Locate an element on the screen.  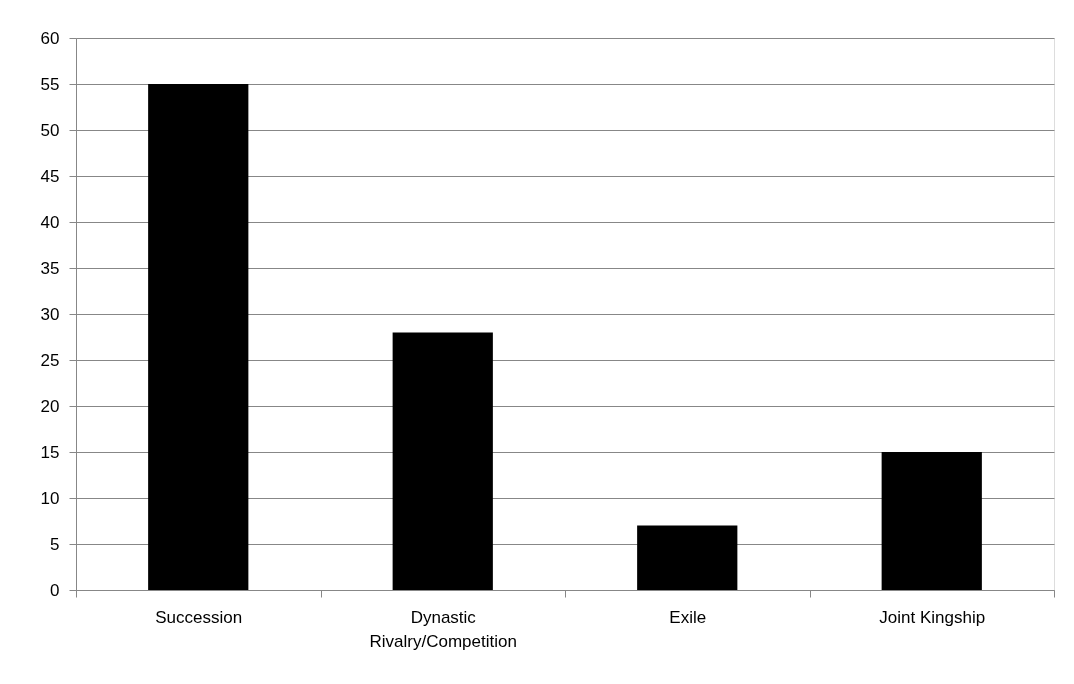
y-tick-label: 30 is located at coordinates (50, 314).